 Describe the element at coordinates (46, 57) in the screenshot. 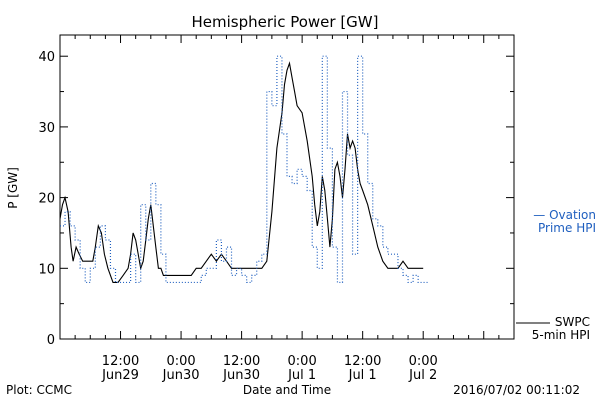

I see `y-tick-label: 40` at that location.